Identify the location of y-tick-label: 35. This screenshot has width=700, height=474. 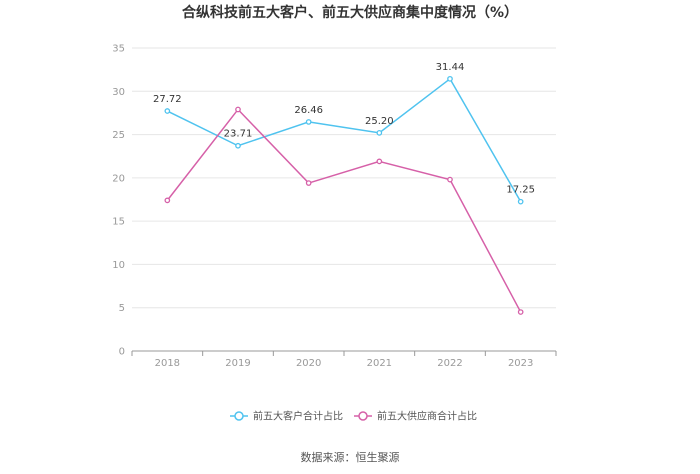
(118, 49).